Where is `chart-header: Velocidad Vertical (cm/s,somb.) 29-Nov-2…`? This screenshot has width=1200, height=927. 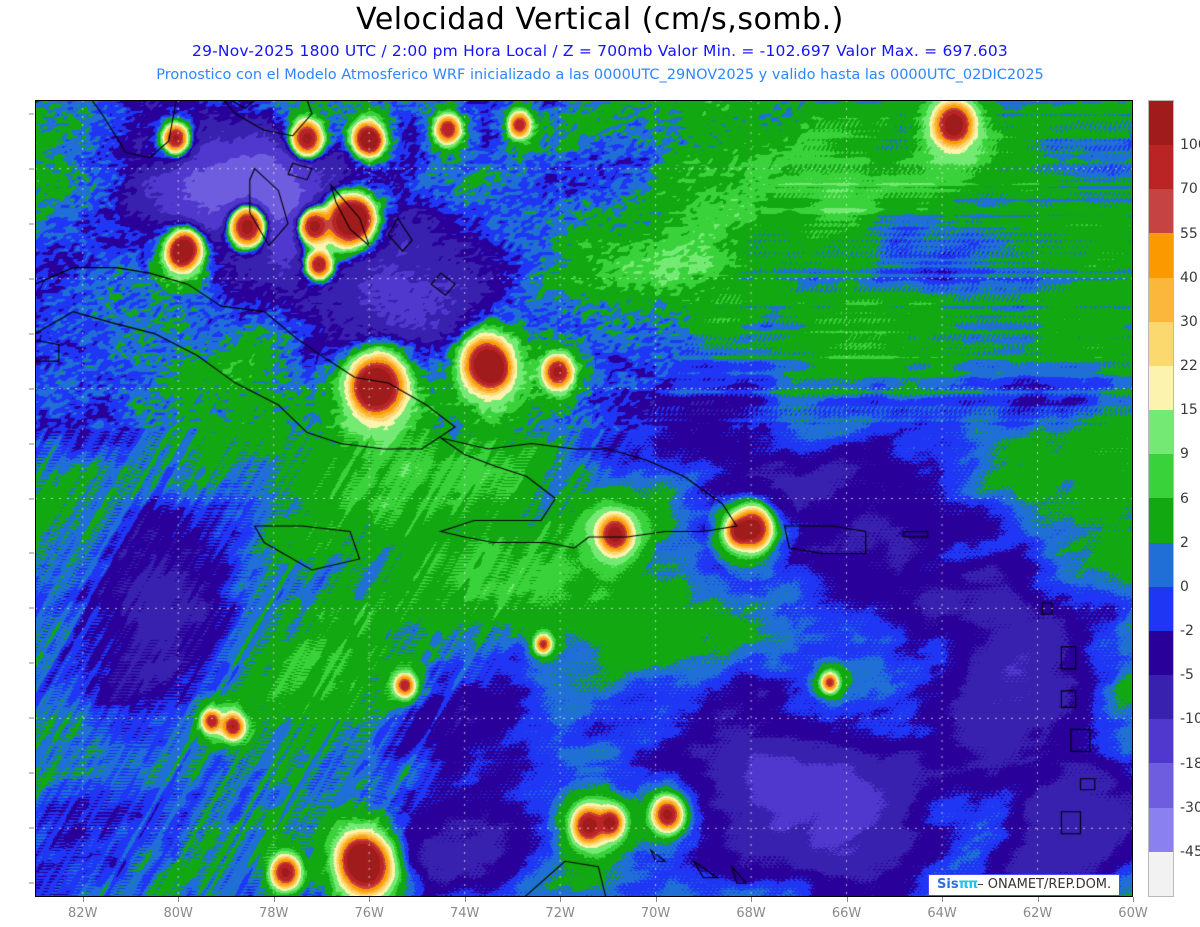
chart-header: Velocidad Vertical (cm/s,somb.) 29-Nov-2… is located at coordinates (600, 48).